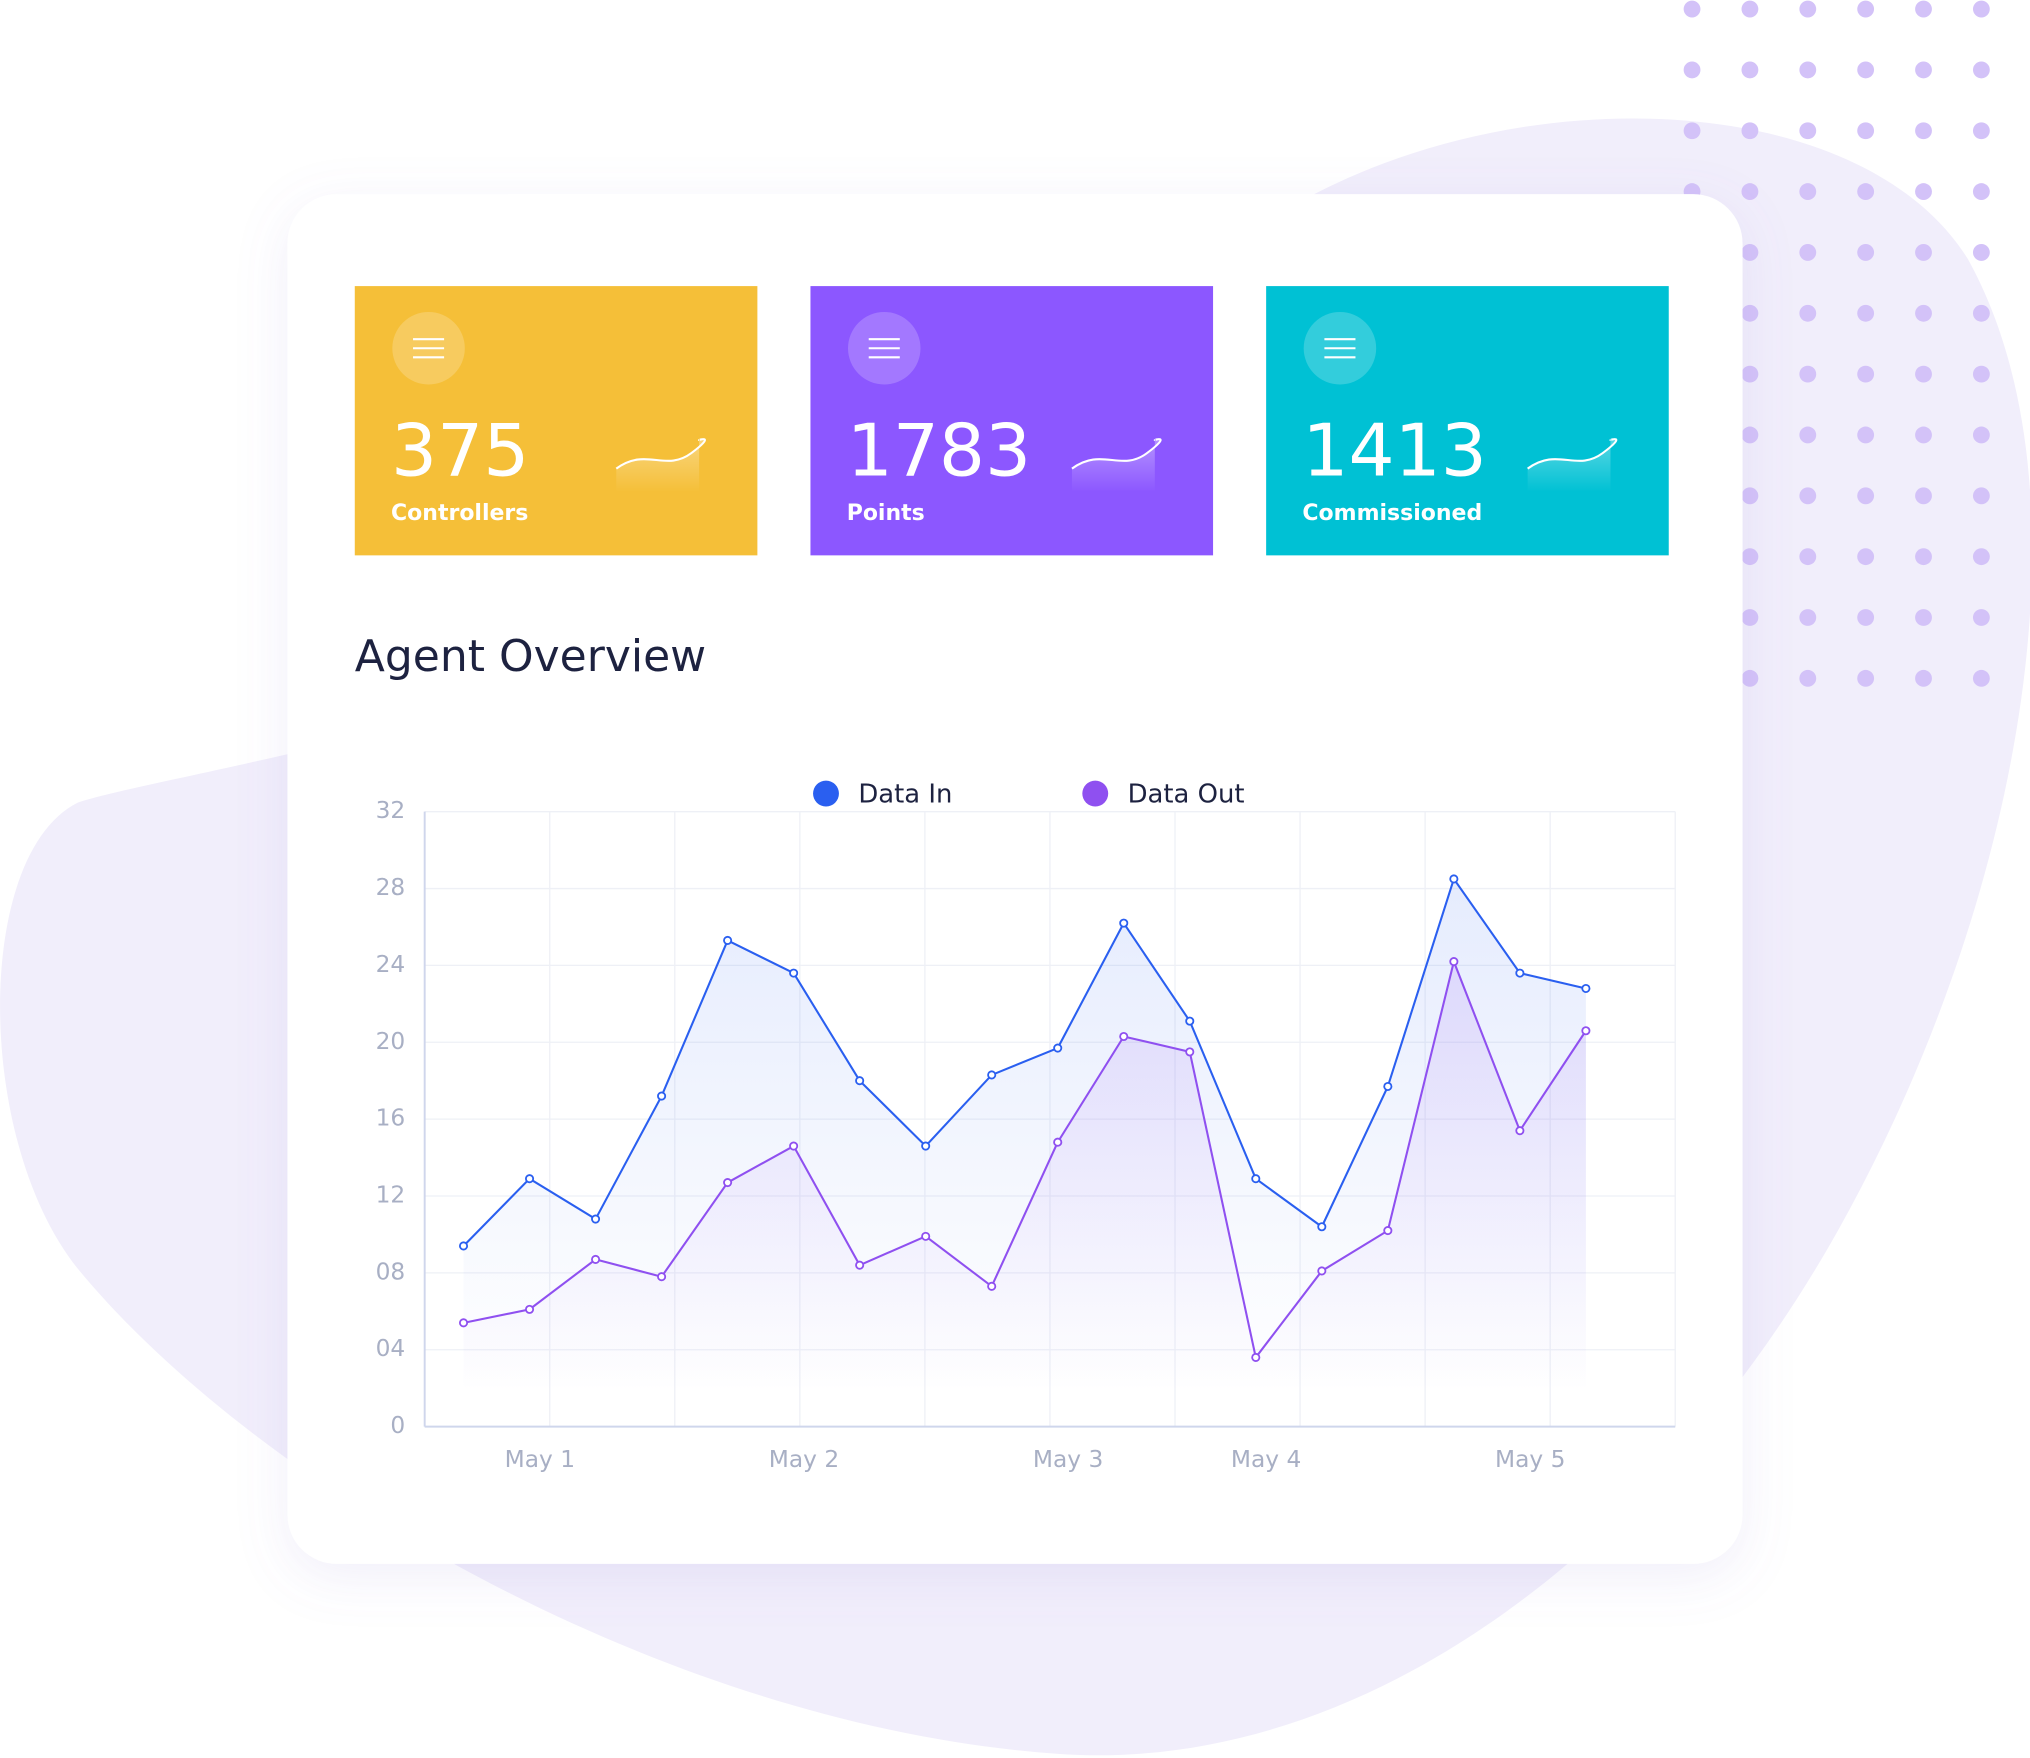 This screenshot has height=1758, width=2030. What do you see at coordinates (804, 1459) in the screenshot?
I see `x-tick-label: May 2` at bounding box center [804, 1459].